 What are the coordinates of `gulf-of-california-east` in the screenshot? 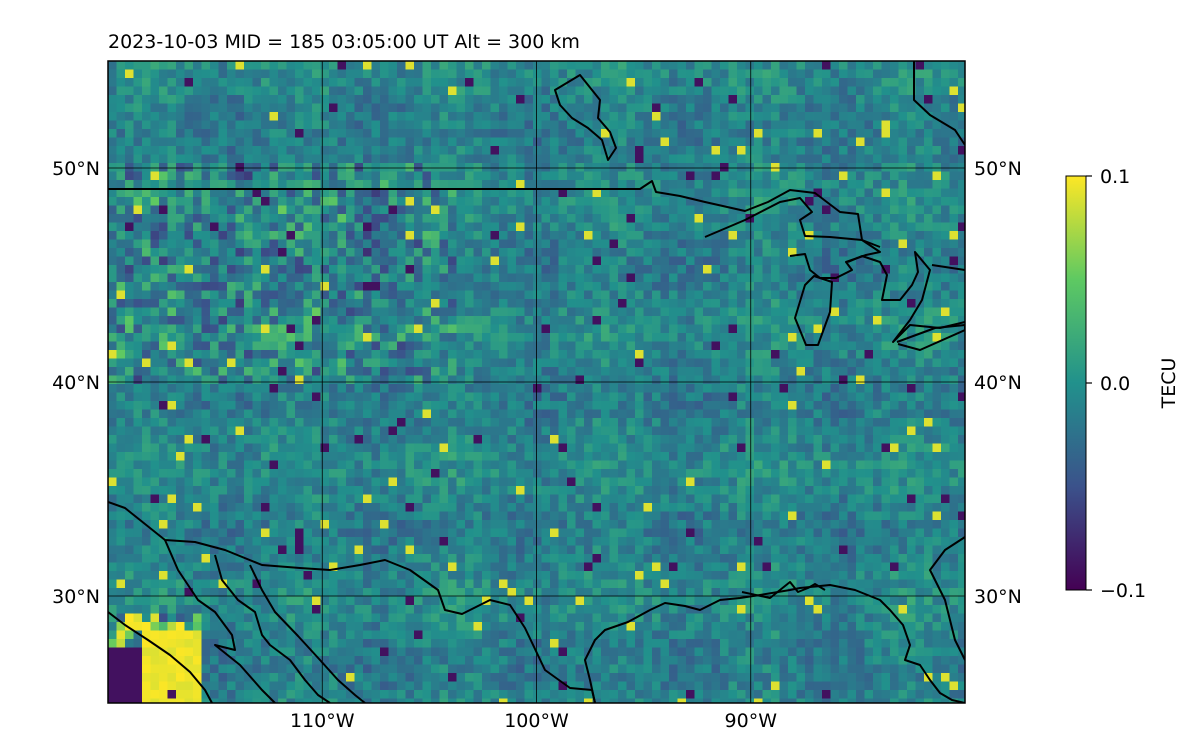 It's located at (220, 621).